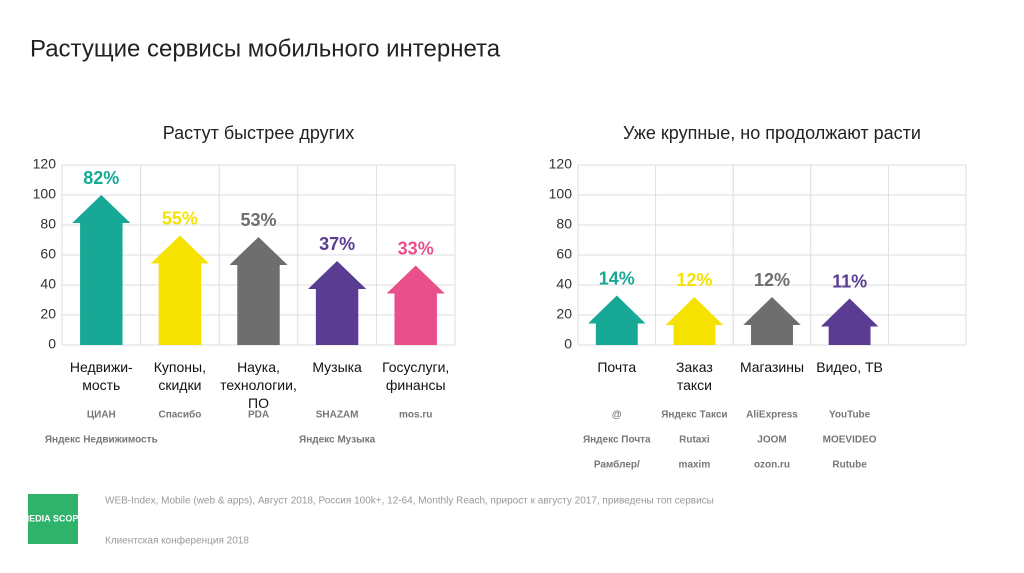 Image resolution: width=1024 pixels, height=573 pixels. Describe the element at coordinates (258, 415) in the screenshot. I see `service-logo: PDA` at that location.